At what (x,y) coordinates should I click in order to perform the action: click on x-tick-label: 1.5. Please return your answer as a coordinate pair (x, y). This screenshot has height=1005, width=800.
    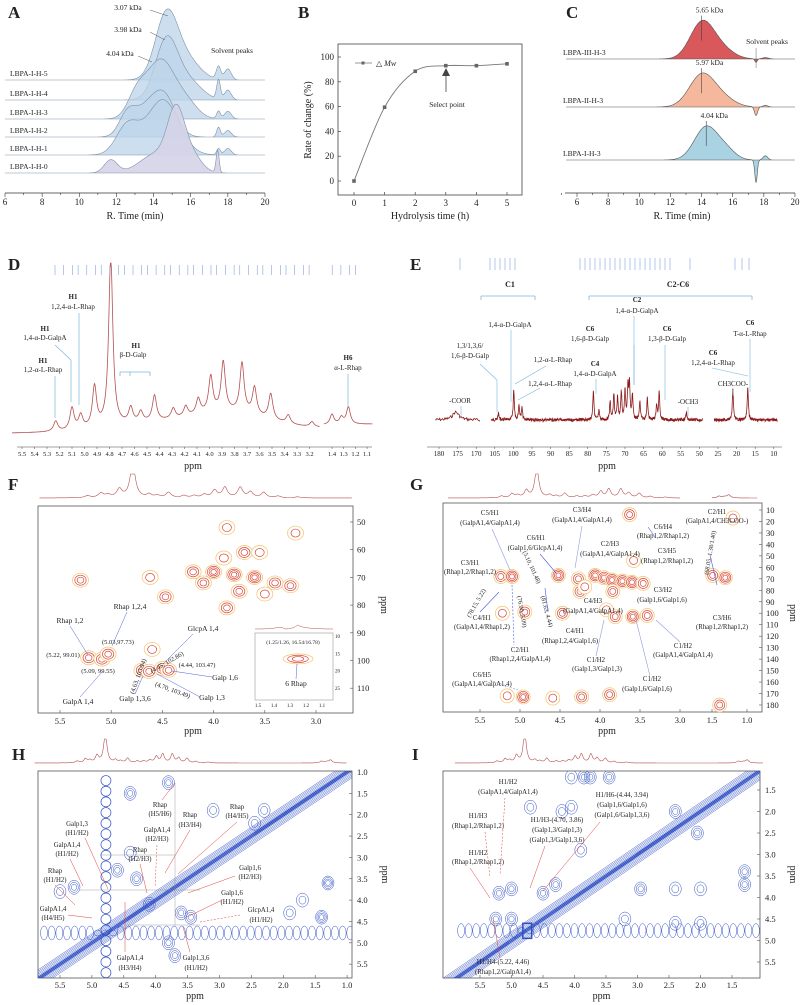
    Looking at the image, I should click on (732, 985).